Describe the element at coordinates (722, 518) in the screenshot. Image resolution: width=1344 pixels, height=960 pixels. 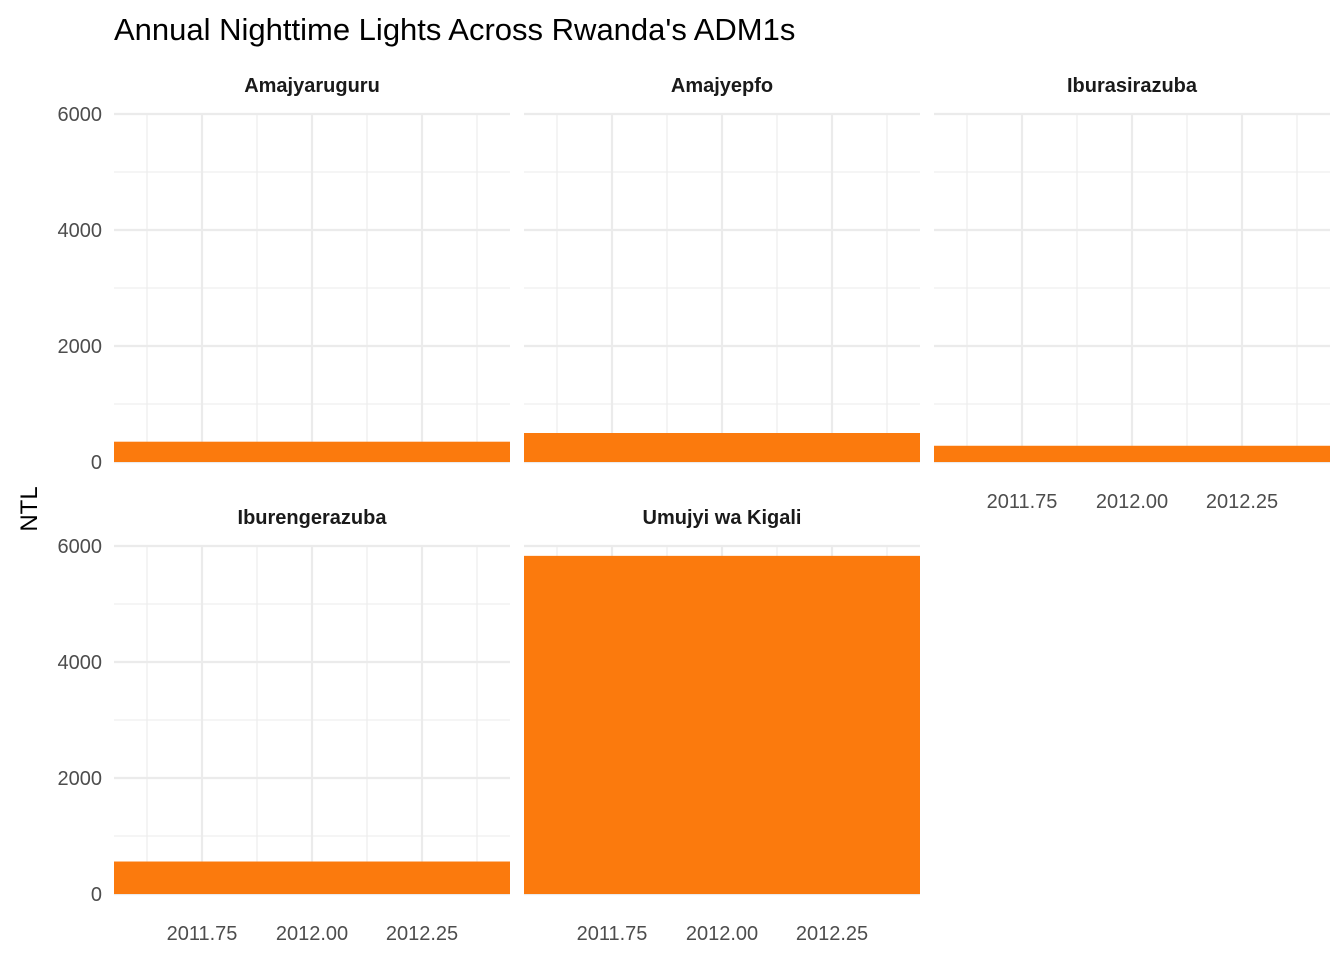
I see `facet-strip-label: Umujyi wa Kigali` at that location.